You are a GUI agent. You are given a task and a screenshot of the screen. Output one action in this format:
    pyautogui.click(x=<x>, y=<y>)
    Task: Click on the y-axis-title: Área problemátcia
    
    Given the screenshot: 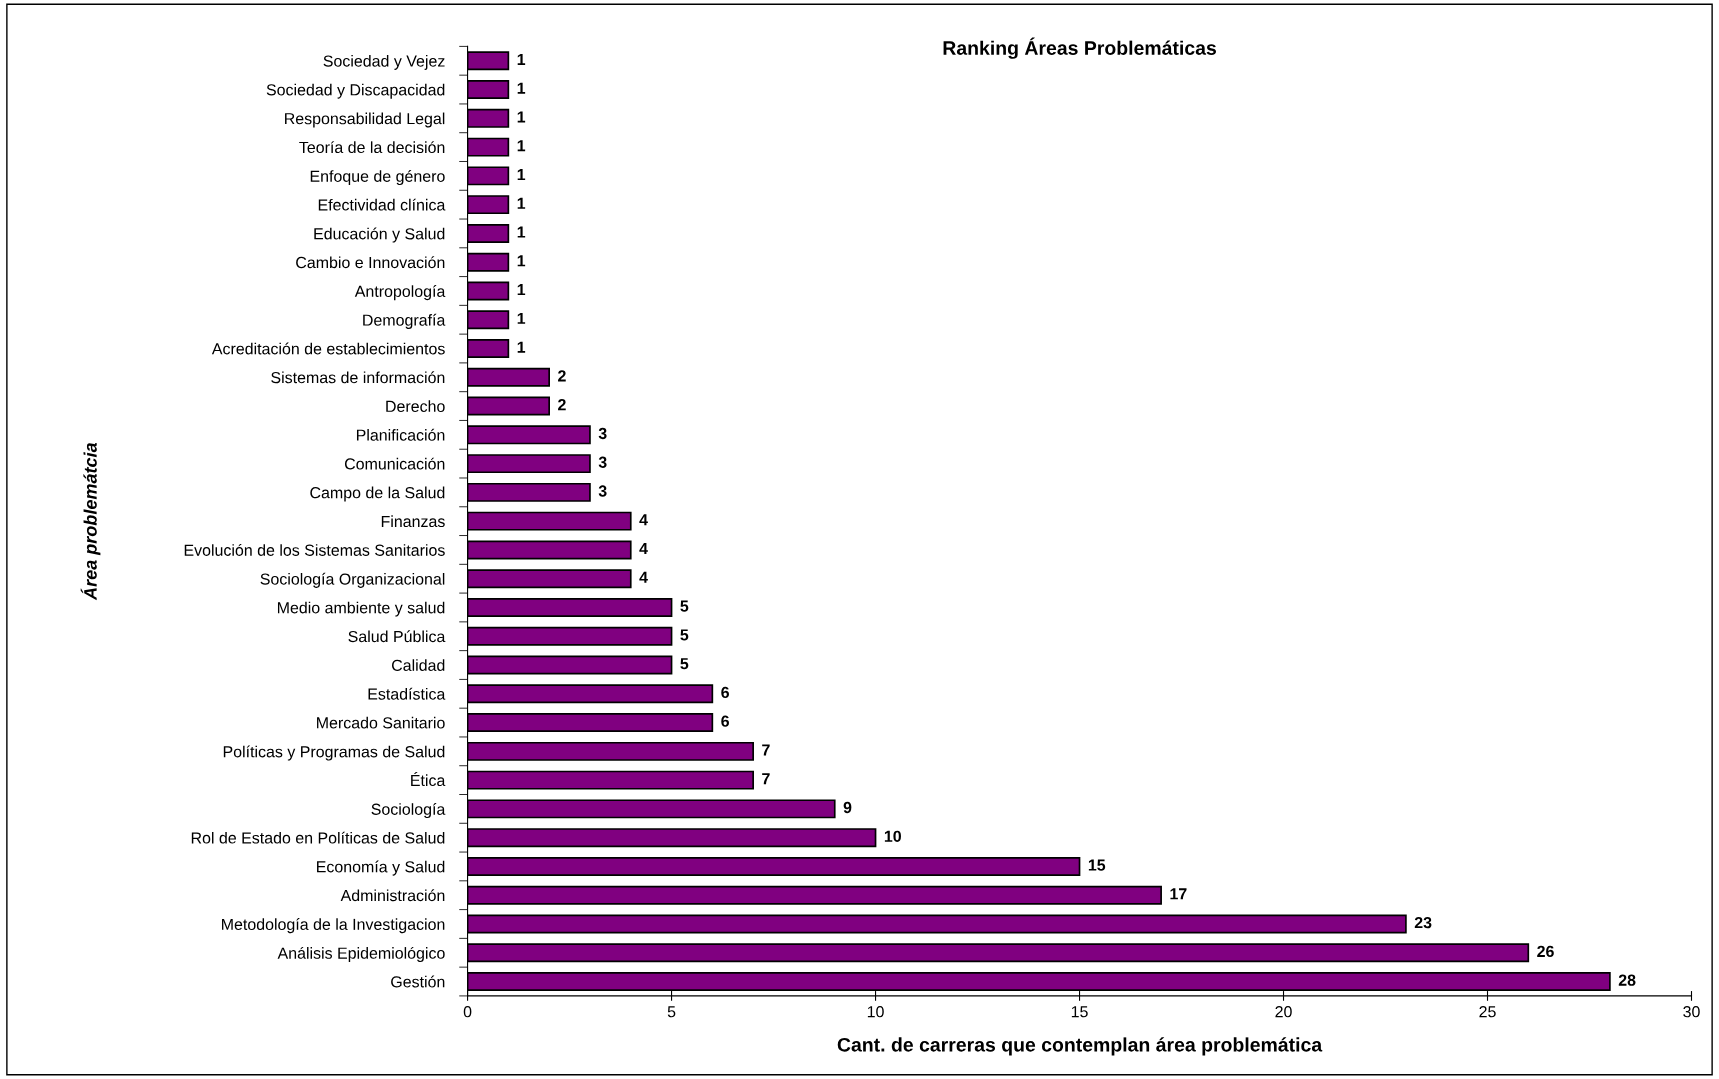 What is the action you would take?
    pyautogui.click(x=90, y=521)
    